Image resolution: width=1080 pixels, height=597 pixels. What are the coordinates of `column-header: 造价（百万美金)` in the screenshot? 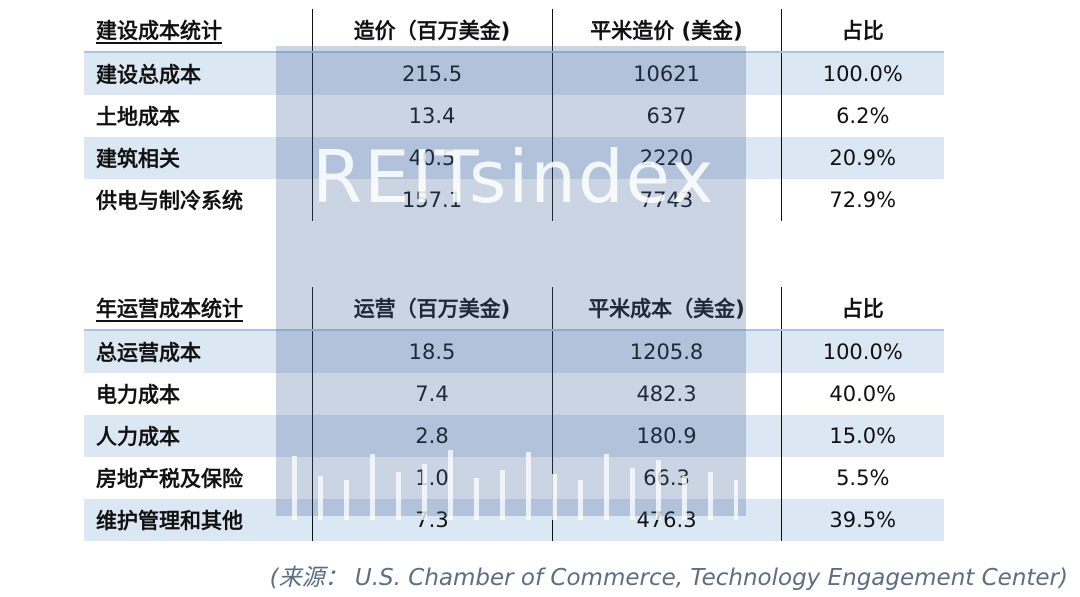 It's located at (431, 31).